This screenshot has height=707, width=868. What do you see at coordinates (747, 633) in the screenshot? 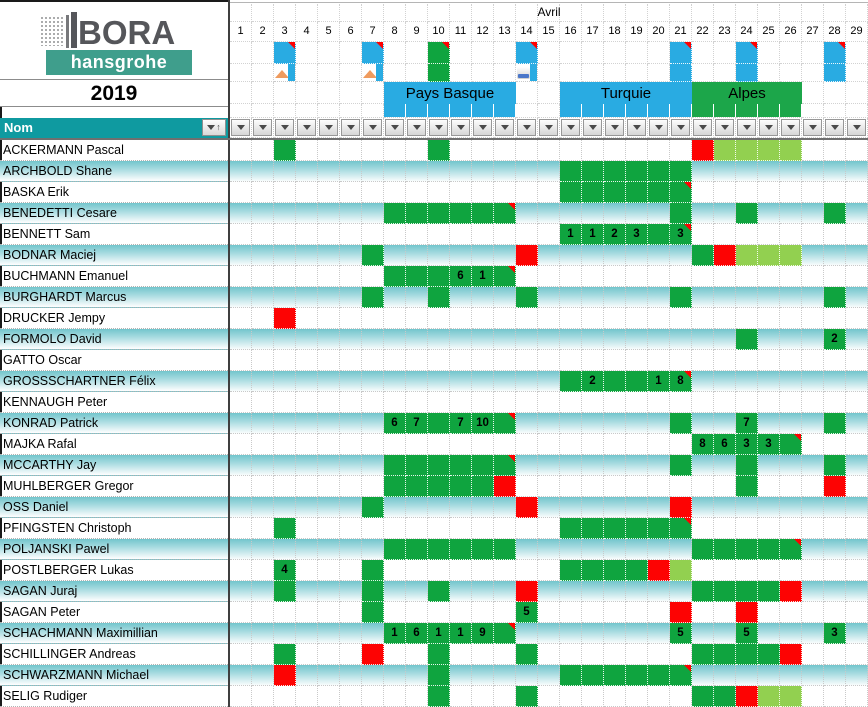
I see `schedule-cell-day-24: 5` at bounding box center [747, 633].